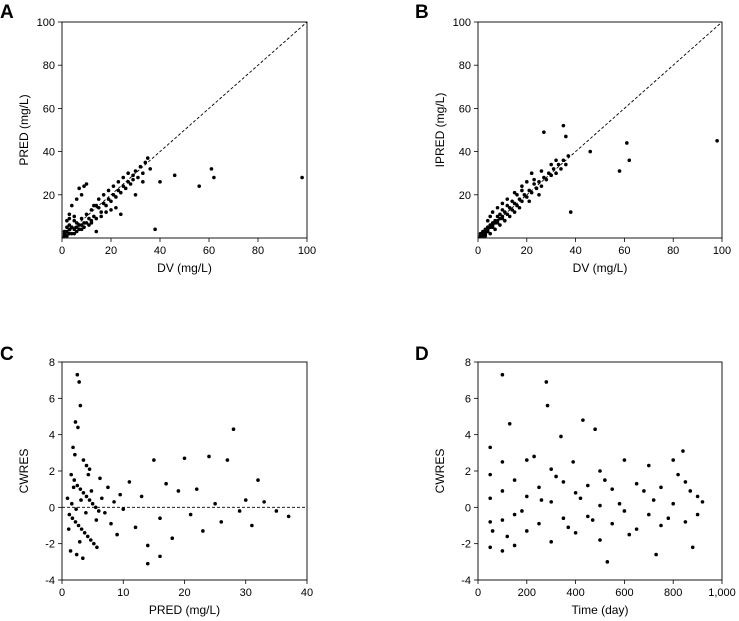  Describe the element at coordinates (600, 610) in the screenshot. I see `x-axis-title: Time (day)` at that location.